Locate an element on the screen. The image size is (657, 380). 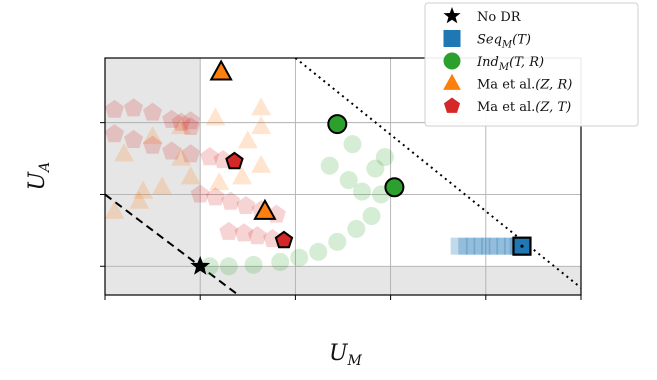
seq-square-center-dot is located at coordinates (522, 246).